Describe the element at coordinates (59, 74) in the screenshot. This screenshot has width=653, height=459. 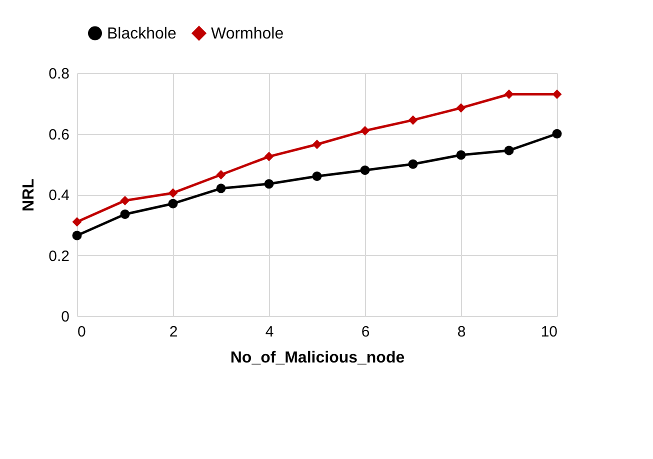
I see `y-tick-label: 0.8` at that location.